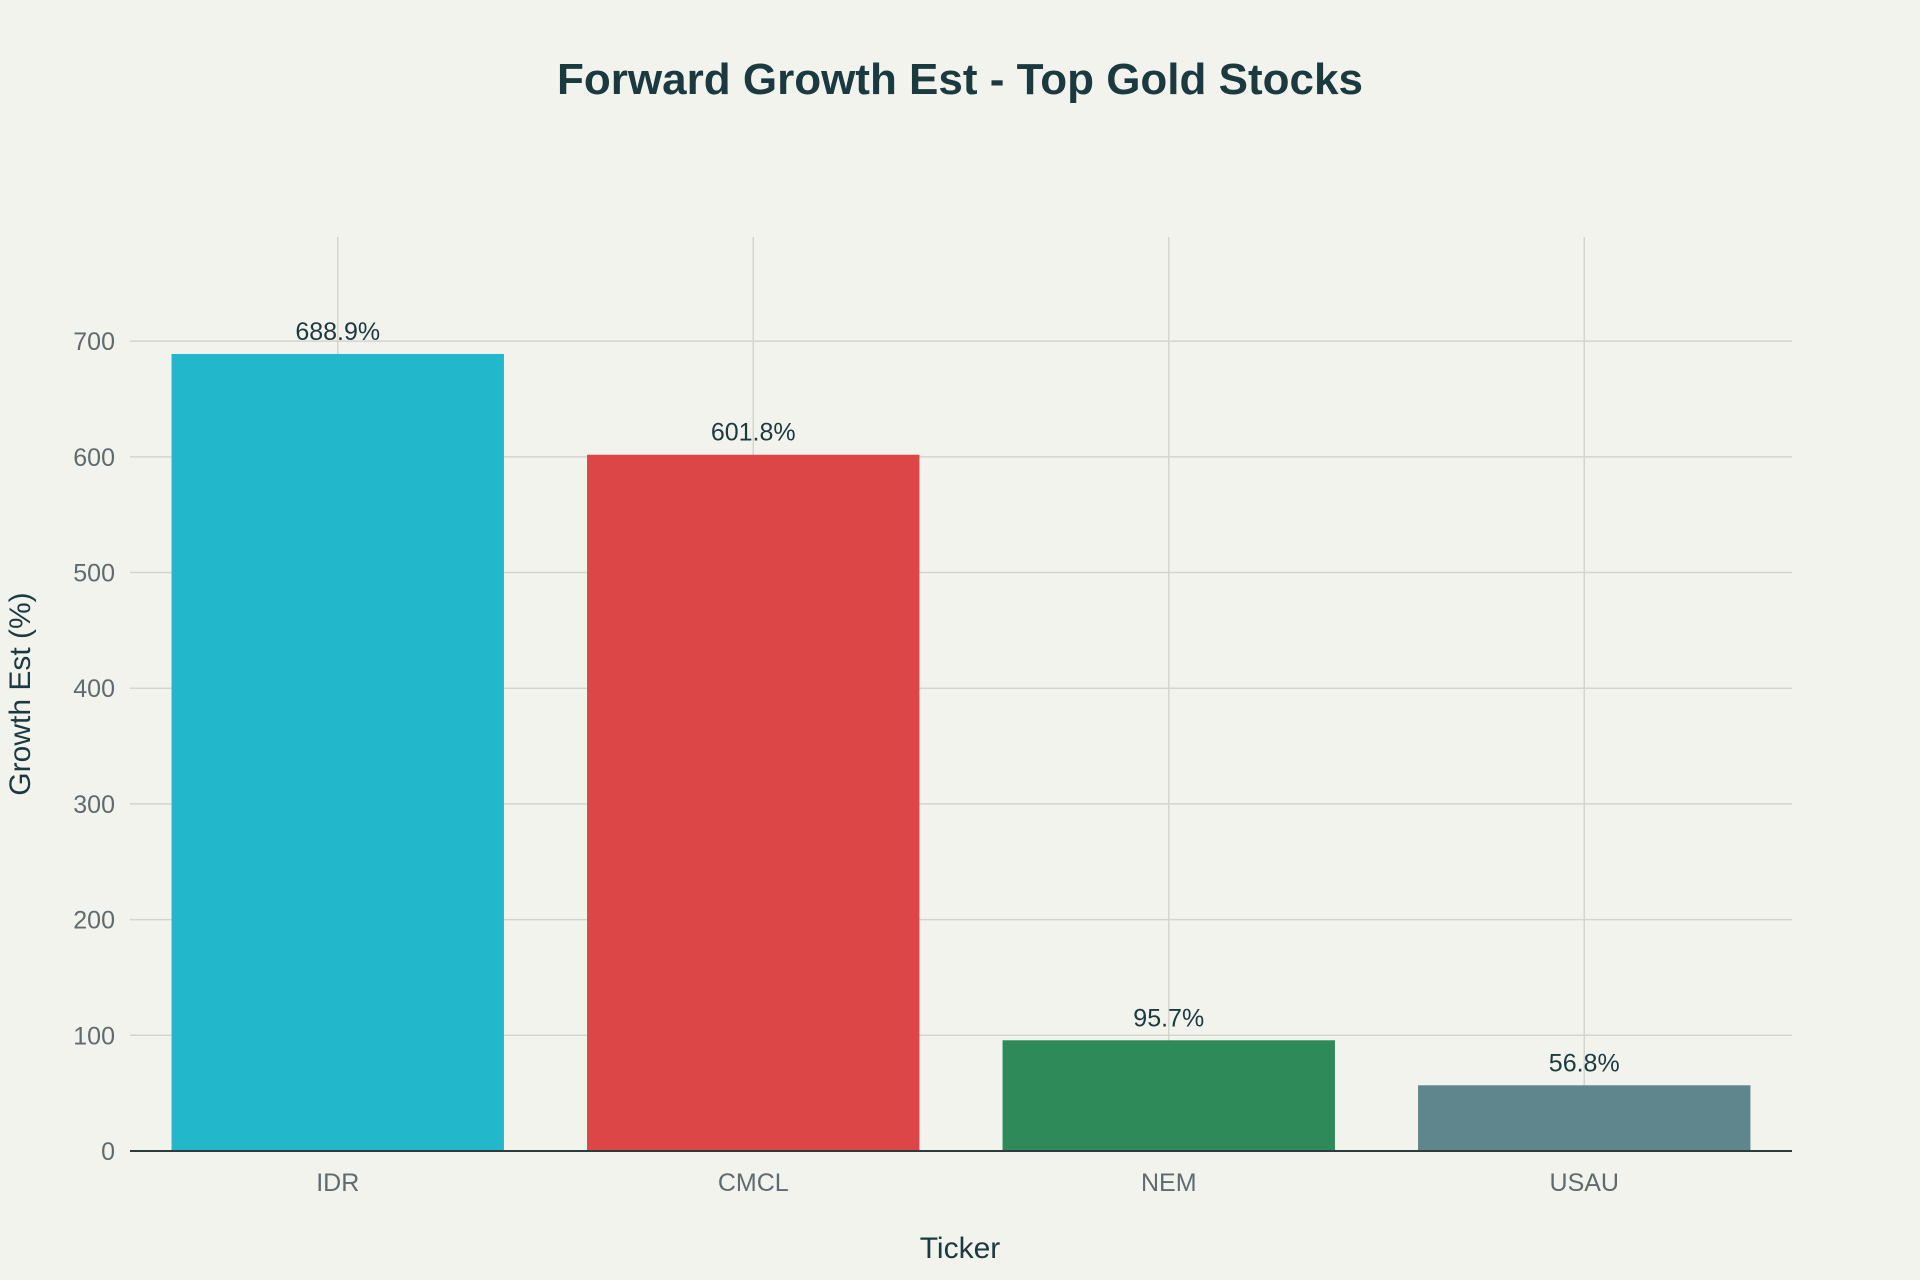 This screenshot has height=1280, width=1920. I want to click on x-tick-label: CMCL, so click(753, 1183).